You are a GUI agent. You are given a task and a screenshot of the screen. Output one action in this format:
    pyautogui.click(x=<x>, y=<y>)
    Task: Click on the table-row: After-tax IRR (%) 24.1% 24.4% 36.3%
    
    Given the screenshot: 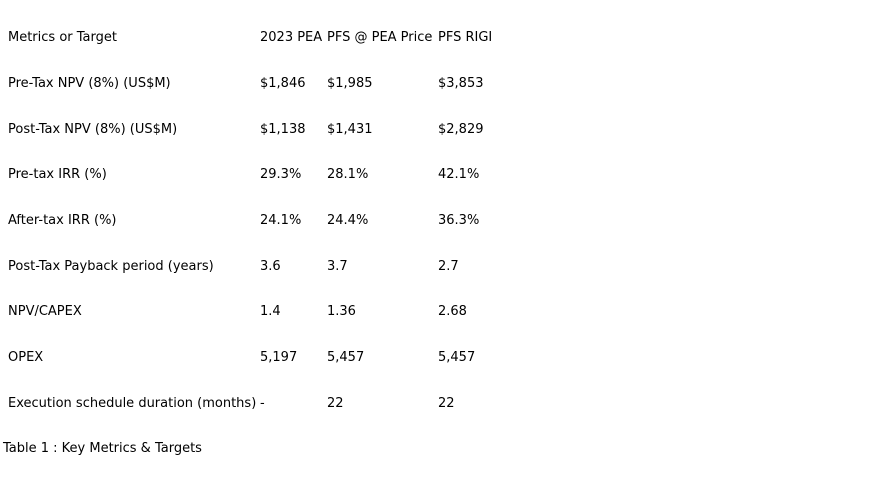 What is the action you would take?
    pyautogui.click(x=293, y=221)
    